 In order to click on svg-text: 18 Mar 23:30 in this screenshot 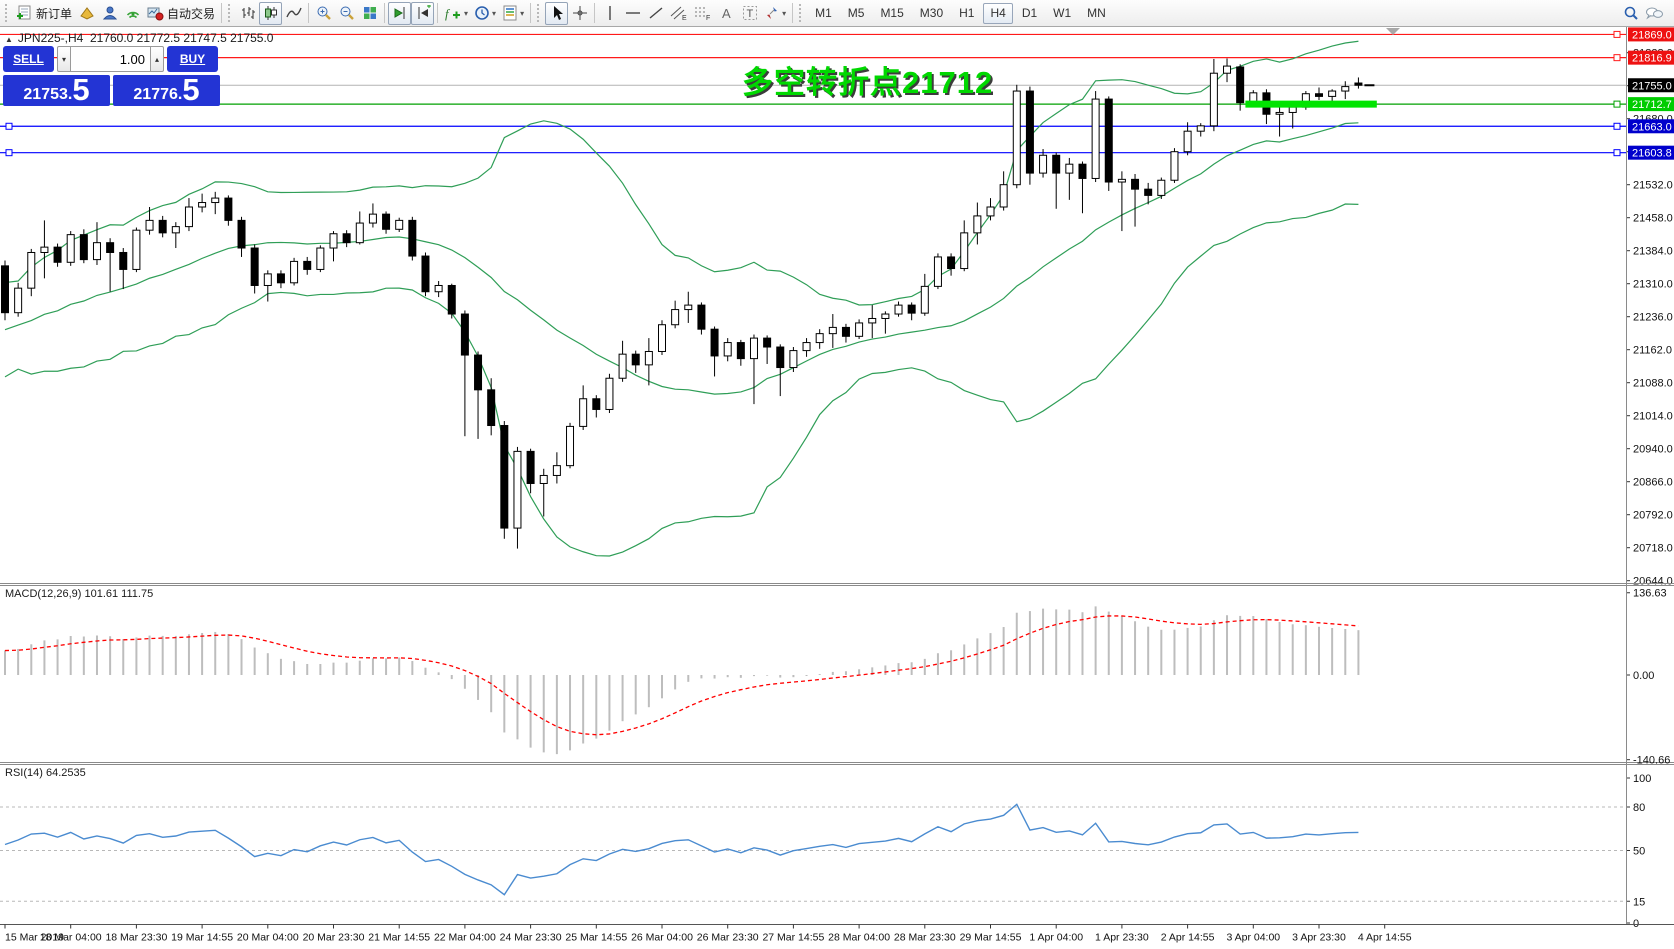, I will do `click(136, 938)`.